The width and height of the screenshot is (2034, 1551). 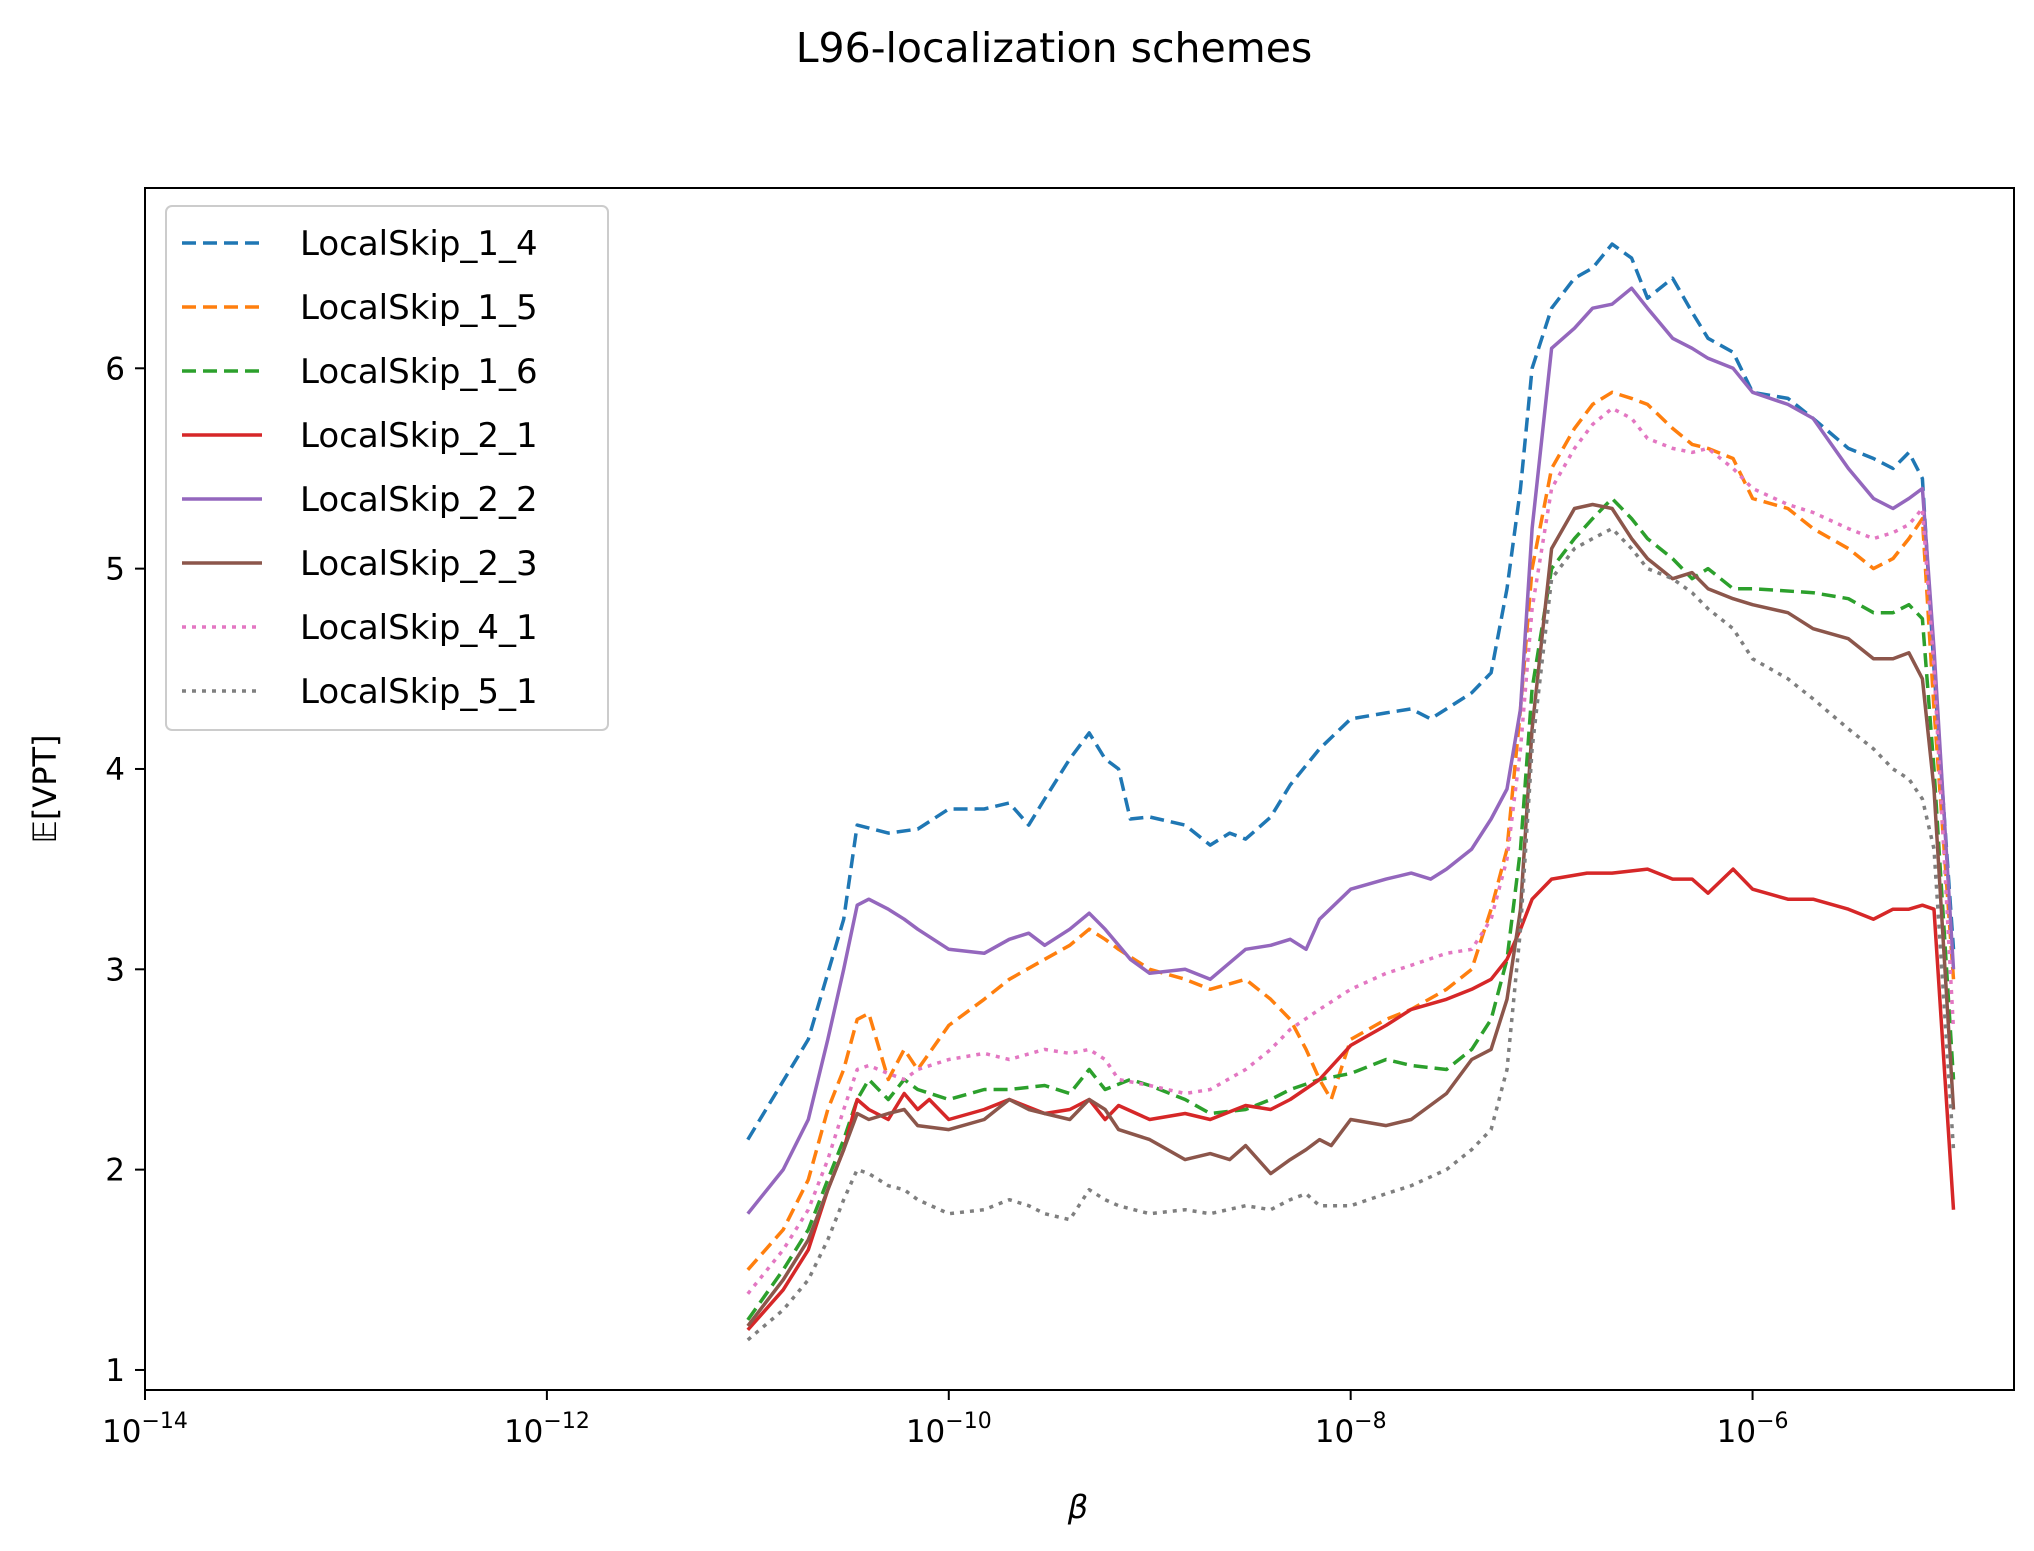 What do you see at coordinates (1054, 48) in the screenshot?
I see `chart-title: L96-localization schemes` at bounding box center [1054, 48].